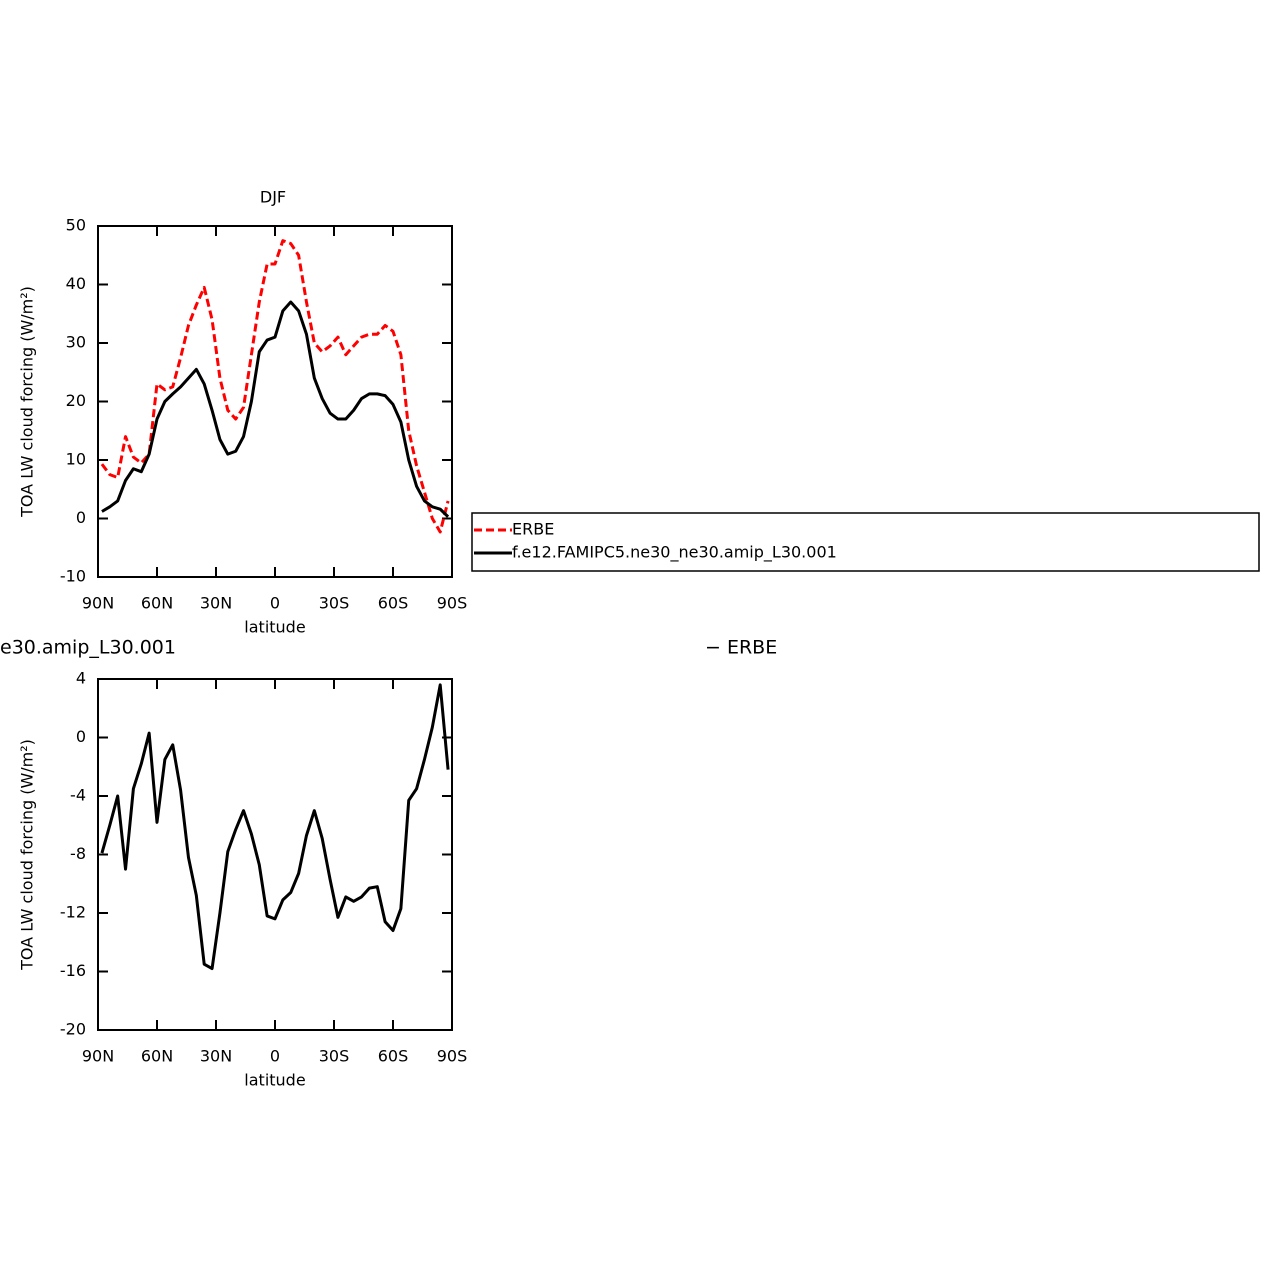 This screenshot has height=1275, width=1278. Describe the element at coordinates (78, 853) in the screenshot. I see `y-tick-label: -8` at that location.